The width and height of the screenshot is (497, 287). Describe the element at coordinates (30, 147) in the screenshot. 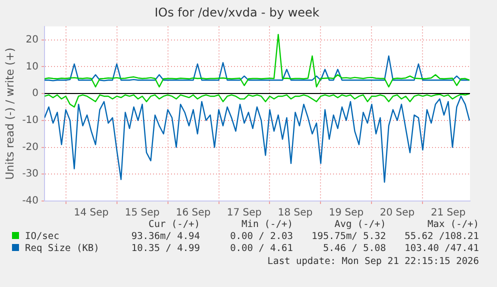

I see `y-tick-label: -20` at that location.